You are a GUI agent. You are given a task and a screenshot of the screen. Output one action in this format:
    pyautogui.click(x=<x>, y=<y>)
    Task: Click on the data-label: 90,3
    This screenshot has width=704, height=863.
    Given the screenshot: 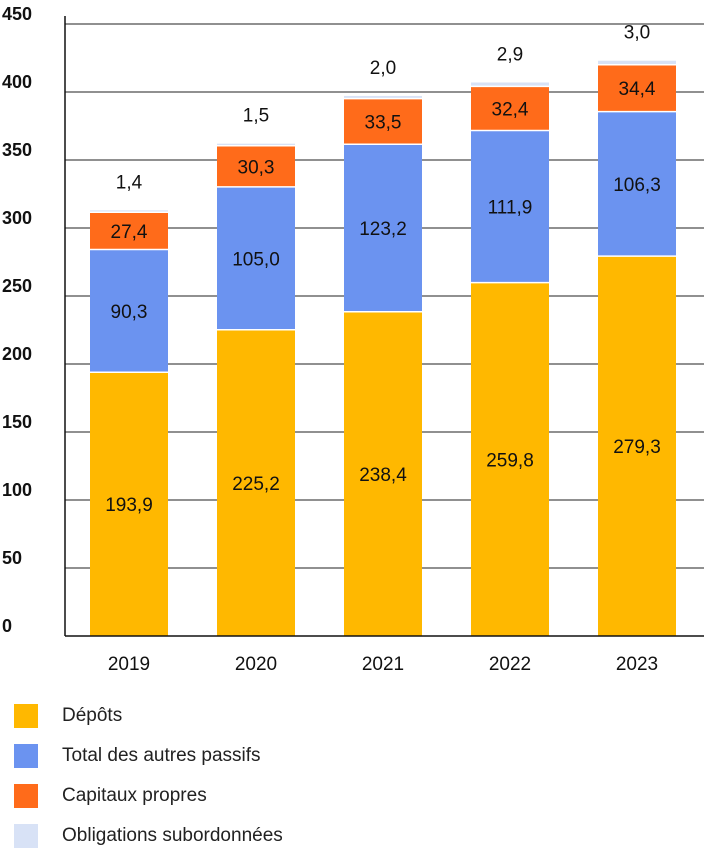 What is the action you would take?
    pyautogui.click(x=129, y=312)
    